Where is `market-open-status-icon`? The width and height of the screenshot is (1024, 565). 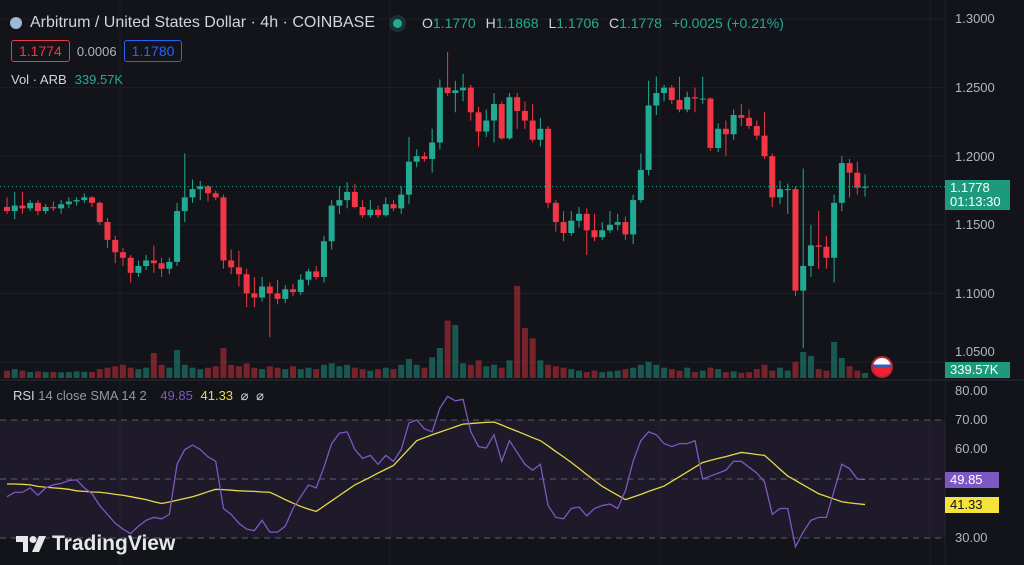 market-open-status-icon is located at coordinates (397, 23).